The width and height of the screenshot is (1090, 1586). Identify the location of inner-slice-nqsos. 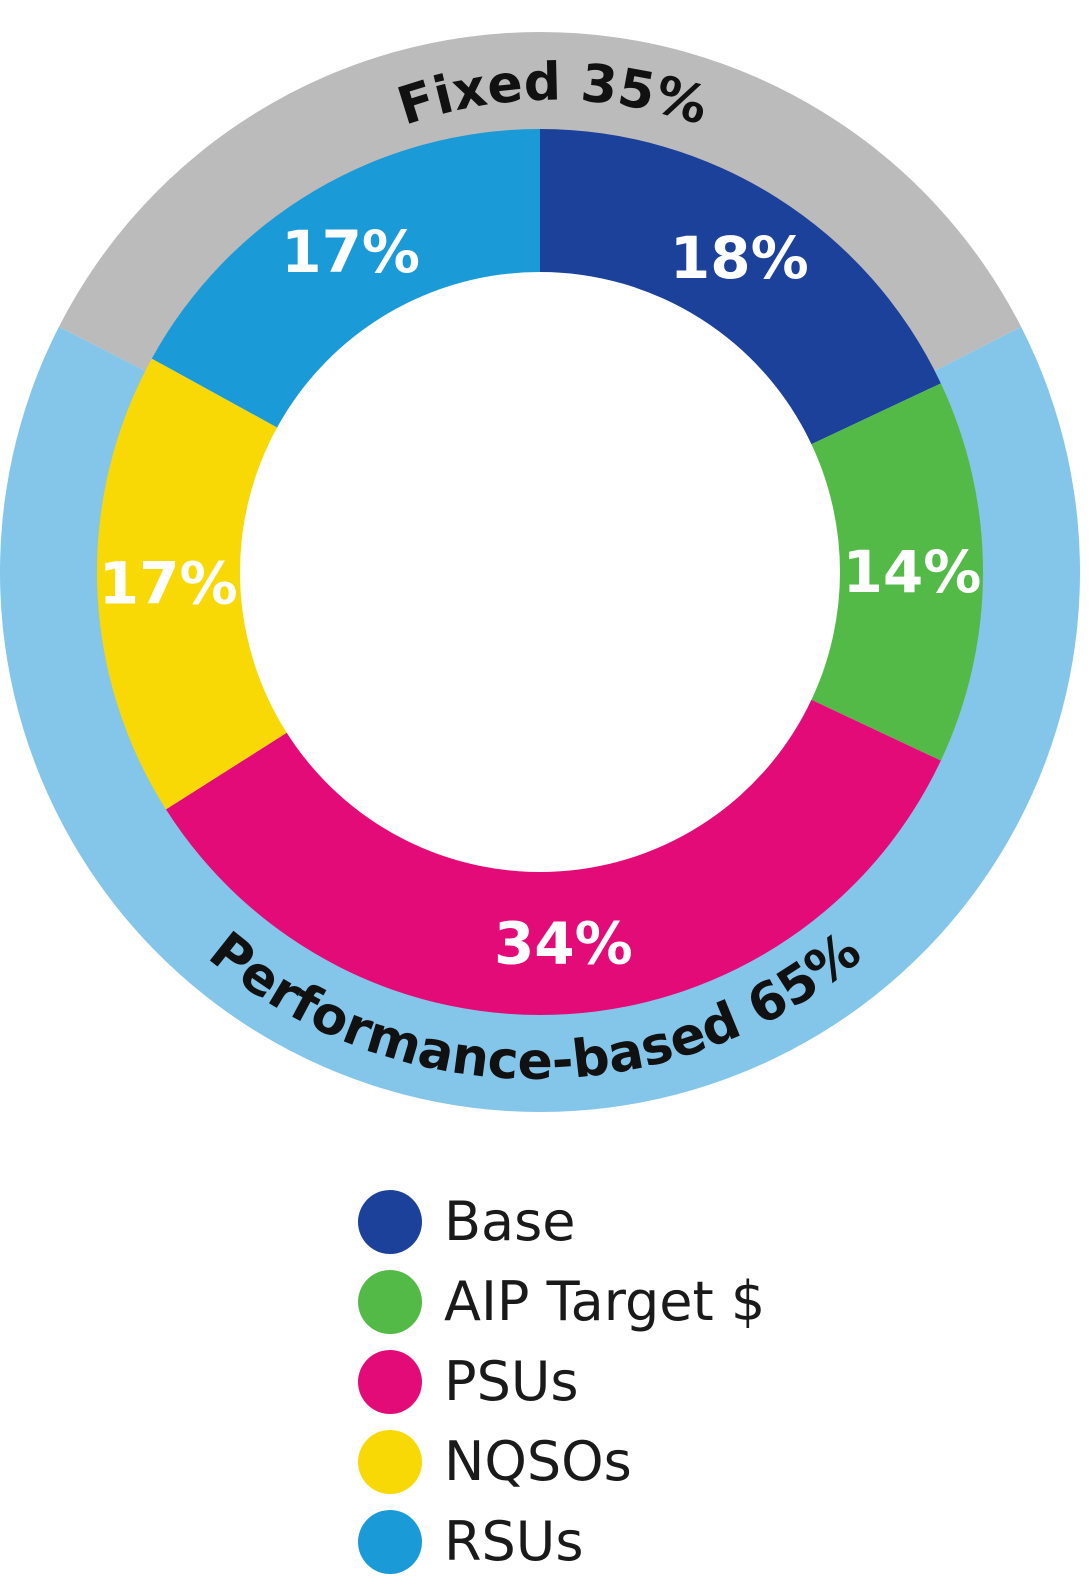
(191, 584).